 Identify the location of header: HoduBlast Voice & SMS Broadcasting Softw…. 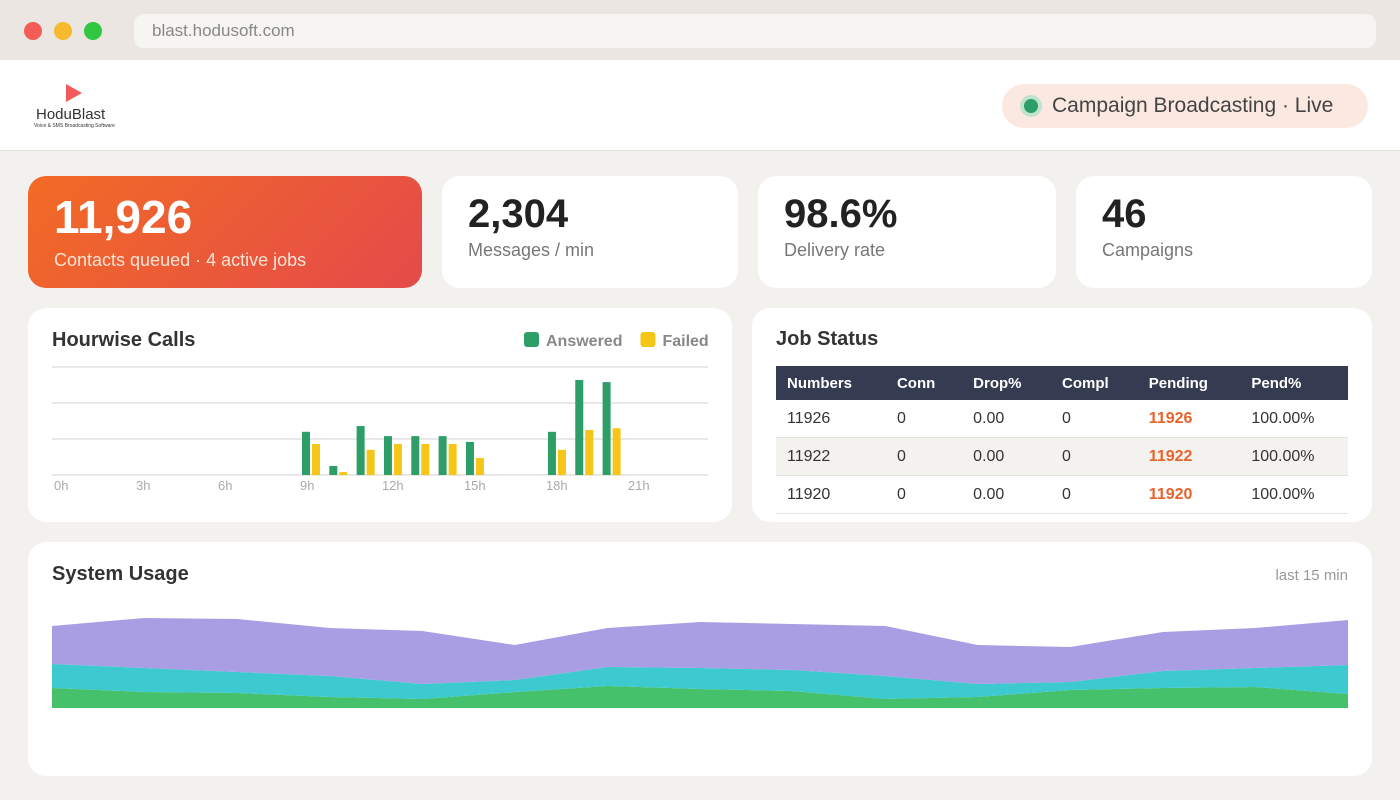
(700, 105).